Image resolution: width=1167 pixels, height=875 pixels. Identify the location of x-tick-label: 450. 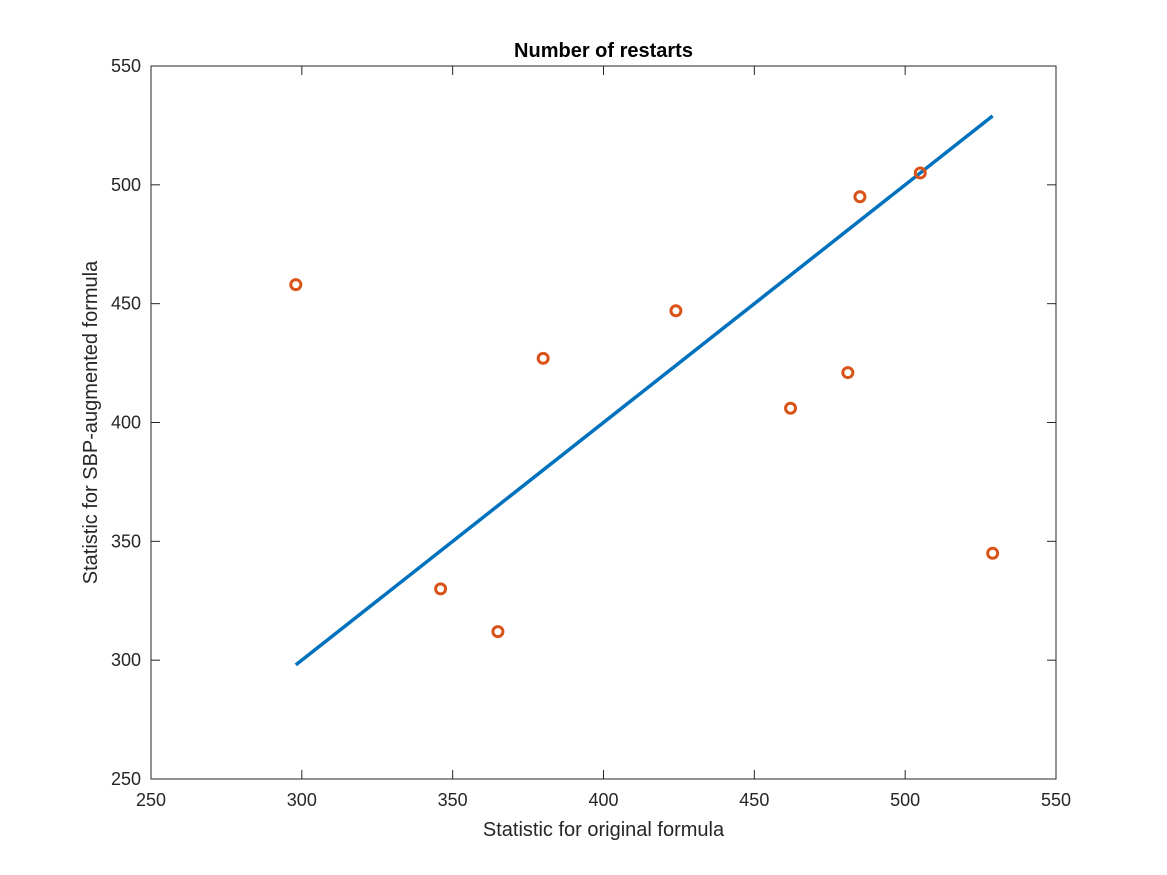
(754, 800).